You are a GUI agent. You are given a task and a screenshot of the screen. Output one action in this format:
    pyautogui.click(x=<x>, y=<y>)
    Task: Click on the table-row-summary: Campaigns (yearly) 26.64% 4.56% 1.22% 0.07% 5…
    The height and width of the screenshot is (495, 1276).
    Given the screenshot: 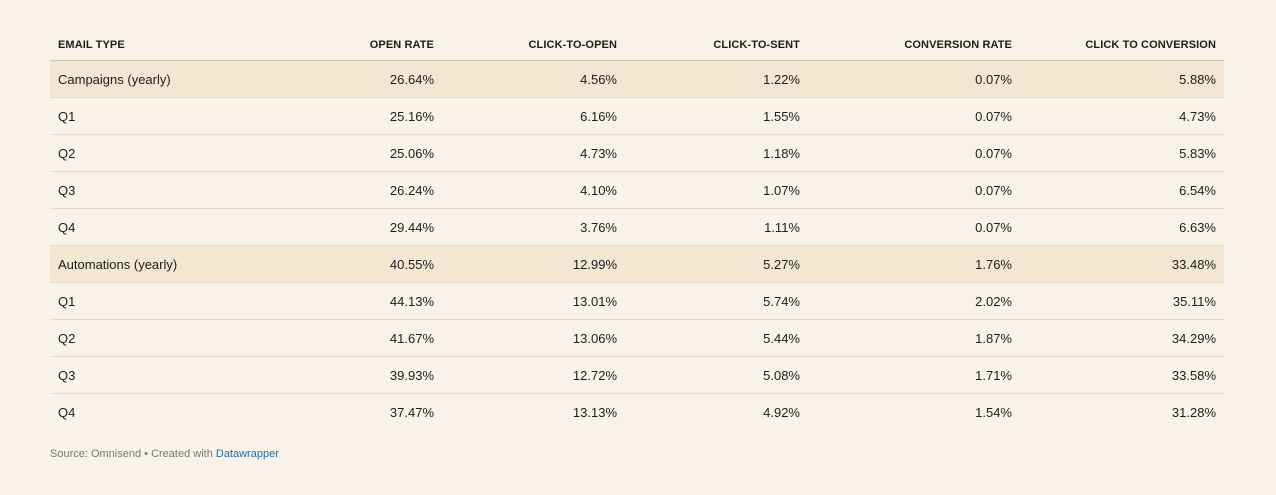 What is the action you would take?
    pyautogui.click(x=637, y=79)
    